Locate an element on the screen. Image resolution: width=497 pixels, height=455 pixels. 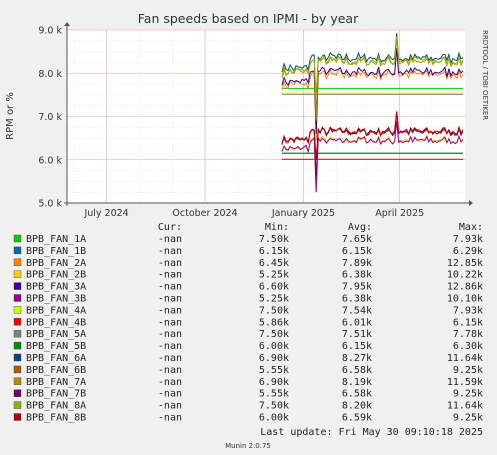
legend-value: 7.95k is located at coordinates (357, 287).